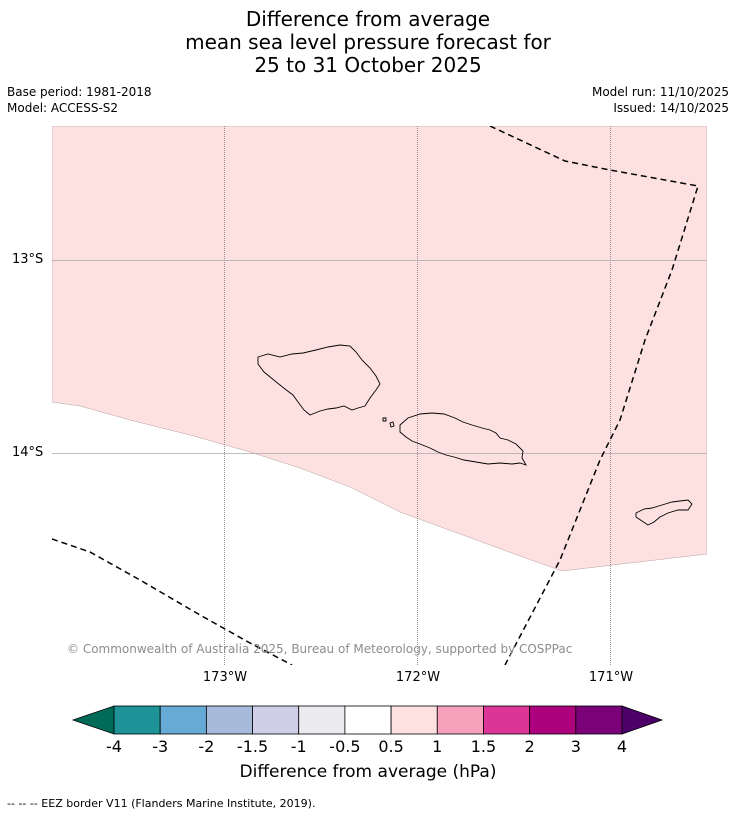 Image resolution: width=736 pixels, height=816 pixels. Describe the element at coordinates (384, 419) in the screenshot. I see `island-apolima` at that location.